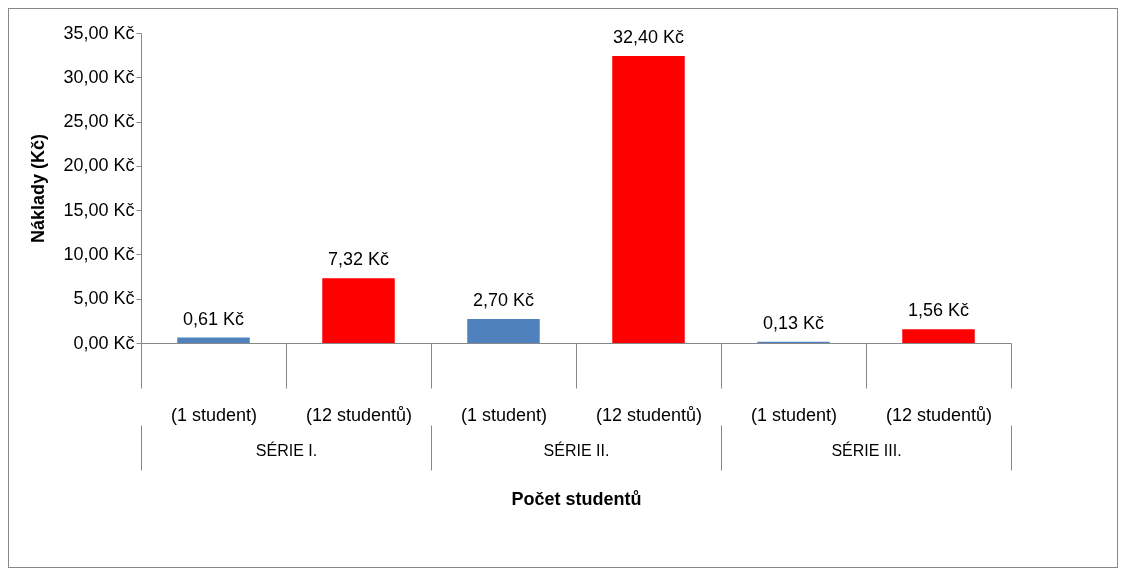  Describe the element at coordinates (503, 300) in the screenshot. I see `data-label: 2,70 Kč` at that location.